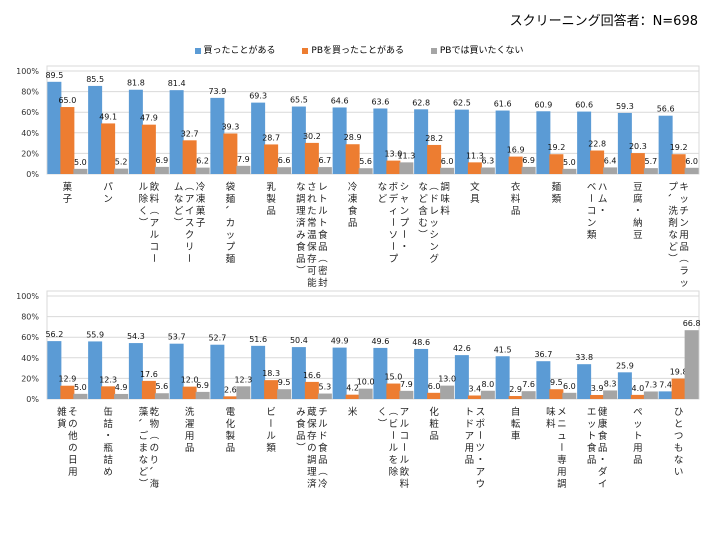 The height and width of the screenshot is (535, 718). Describe the element at coordinates (470, 436) in the screenshot. I see `category-label-char: ア` at that location.